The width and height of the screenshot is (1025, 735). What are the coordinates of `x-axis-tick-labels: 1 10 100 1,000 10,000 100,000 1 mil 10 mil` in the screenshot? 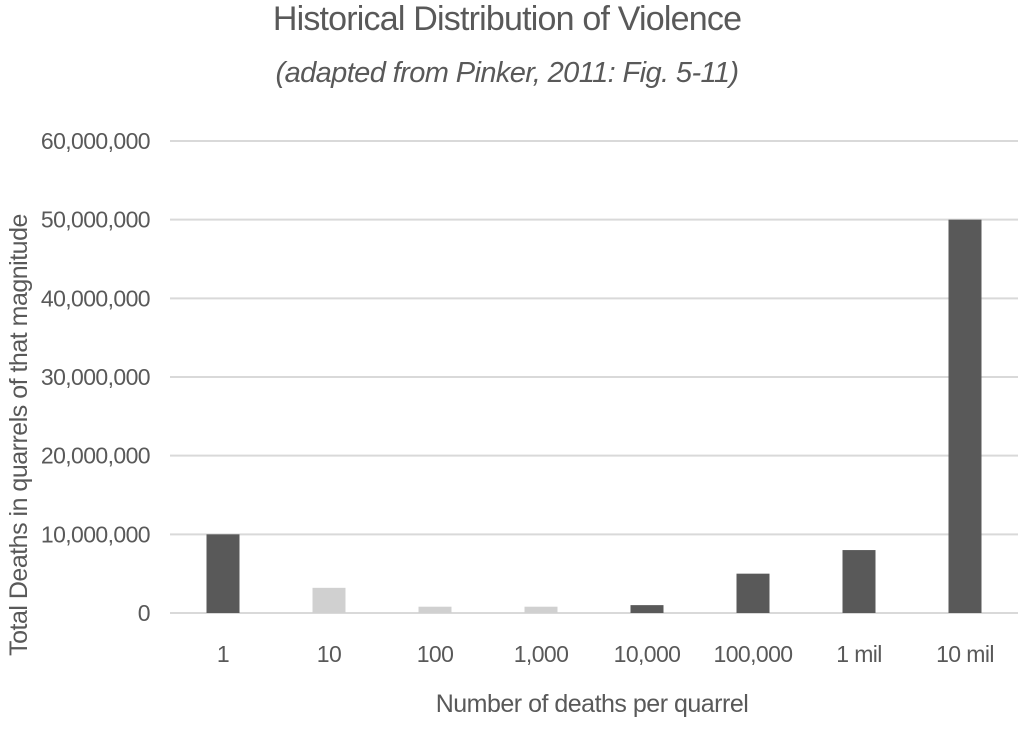 It's located at (606, 654).